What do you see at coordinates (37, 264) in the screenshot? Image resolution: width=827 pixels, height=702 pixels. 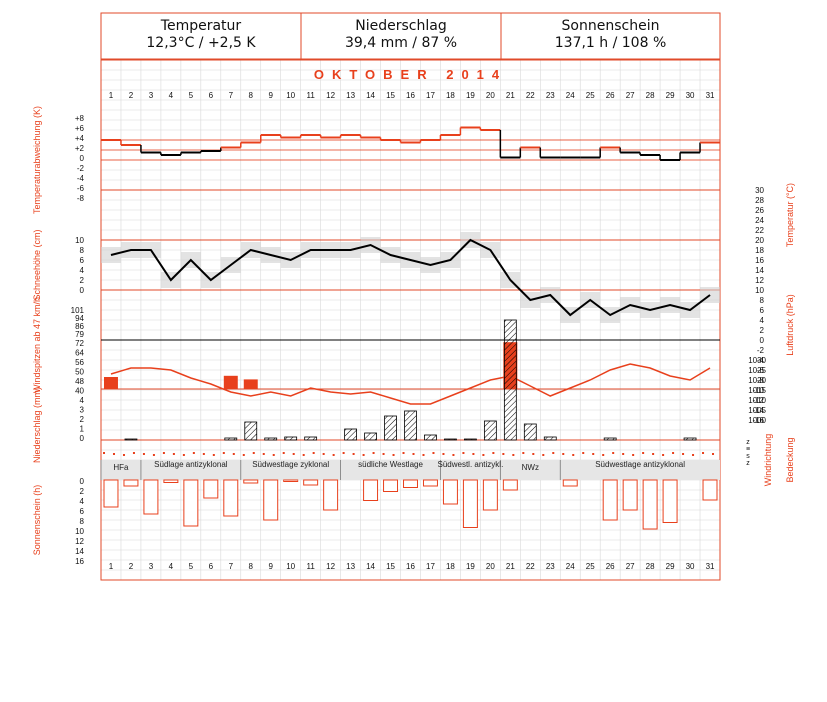 I see `axis-label-snow: Schneehöhe (cm)` at bounding box center [37, 264].